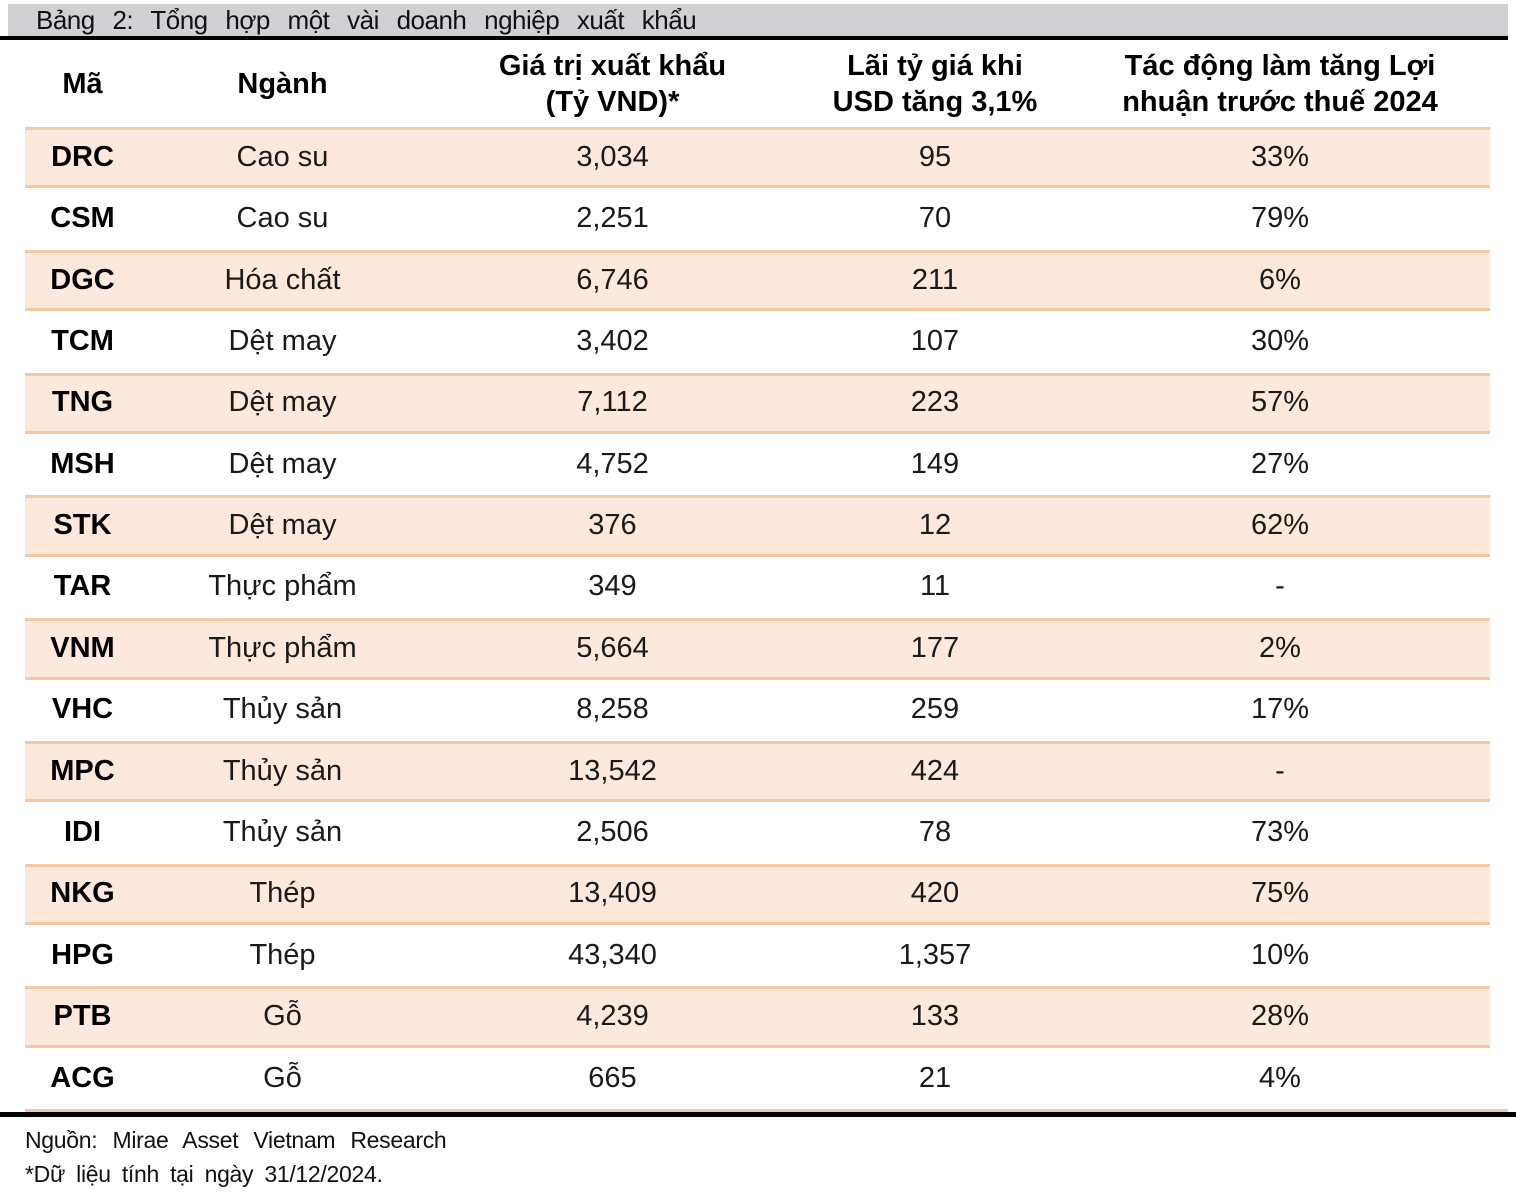 This screenshot has height=1192, width=1516. What do you see at coordinates (282, 84) in the screenshot?
I see `column-header-sector: Ngành` at bounding box center [282, 84].